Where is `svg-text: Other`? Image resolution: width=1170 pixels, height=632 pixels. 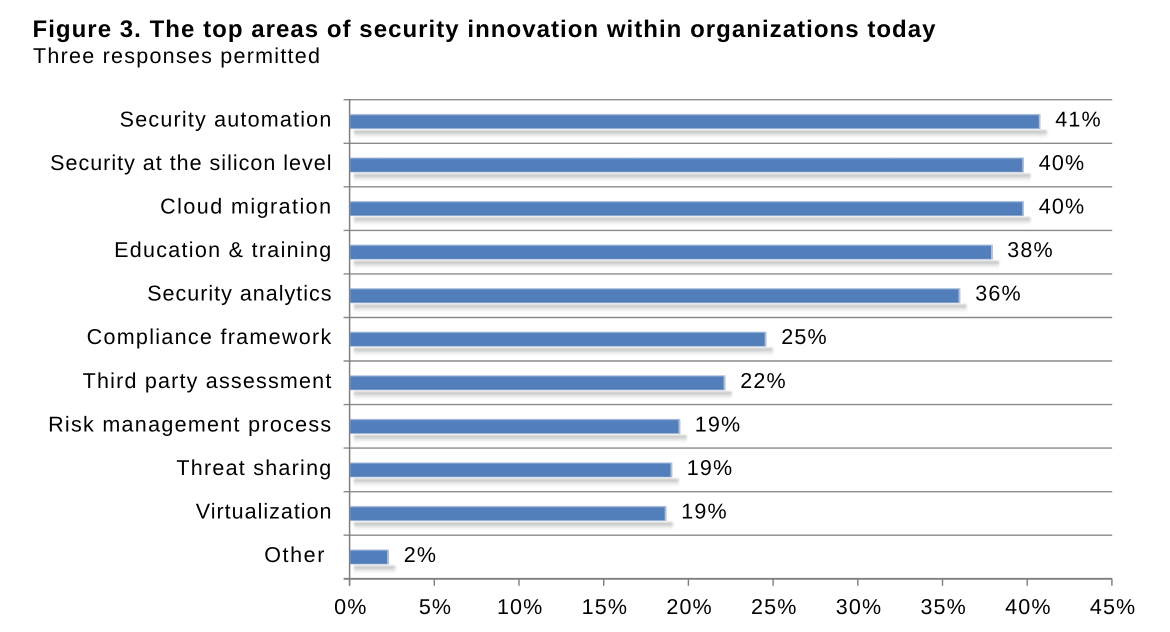 svg-text: Other is located at coordinates (295, 555).